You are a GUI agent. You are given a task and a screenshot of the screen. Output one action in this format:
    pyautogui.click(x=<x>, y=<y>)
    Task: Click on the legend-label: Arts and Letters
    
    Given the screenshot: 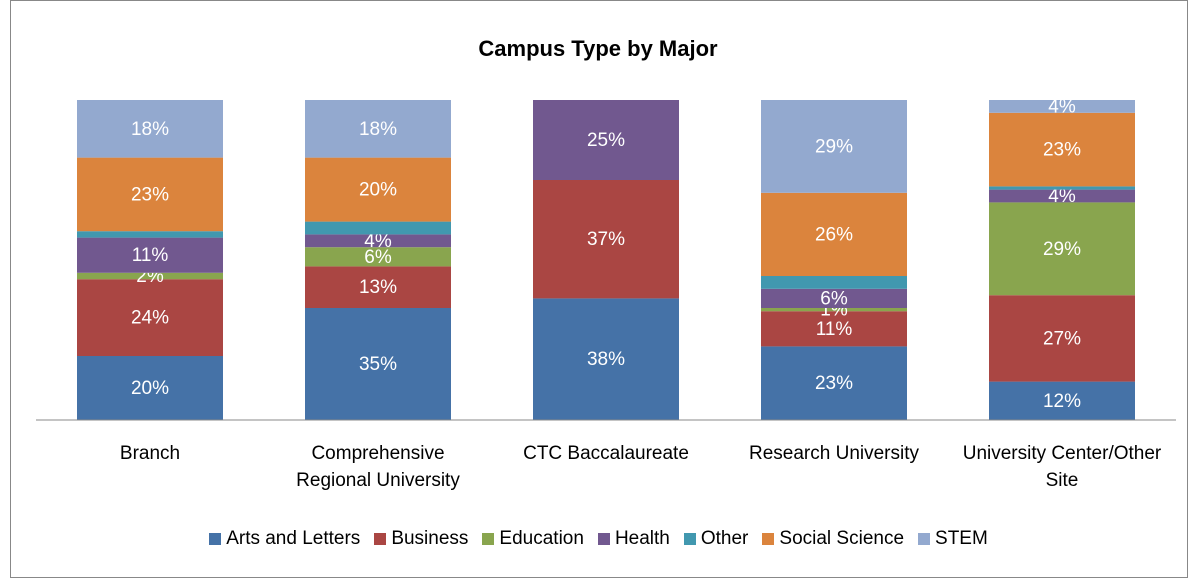 What is the action you would take?
    pyautogui.click(x=293, y=538)
    